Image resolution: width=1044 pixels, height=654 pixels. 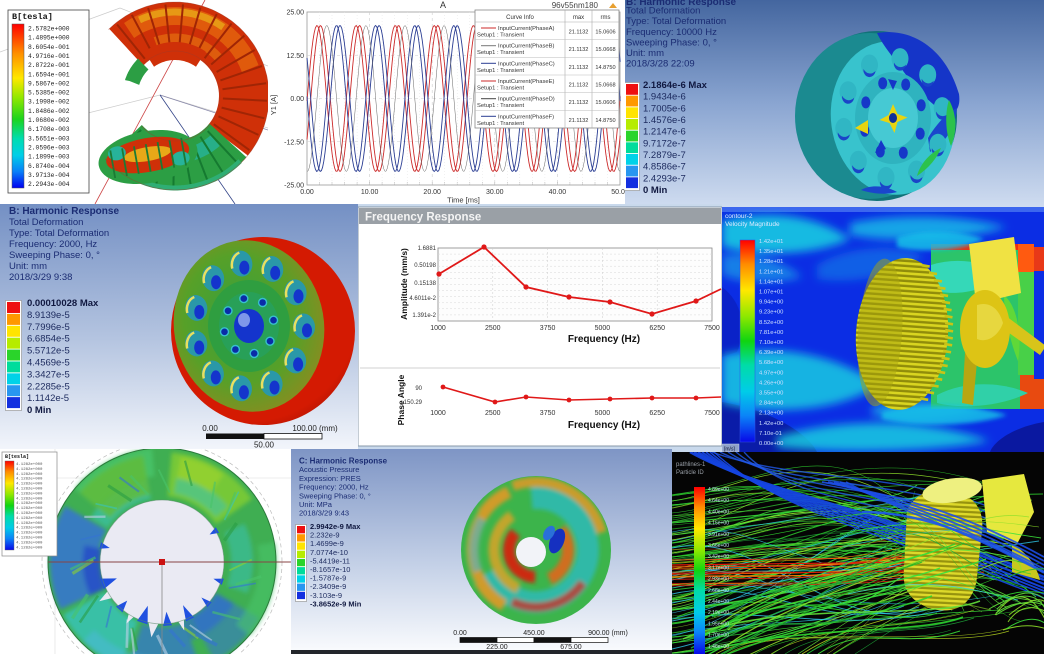 What do you see at coordinates (210, 428) in the screenshot?
I see `svg-text: 0.00` at bounding box center [210, 428].